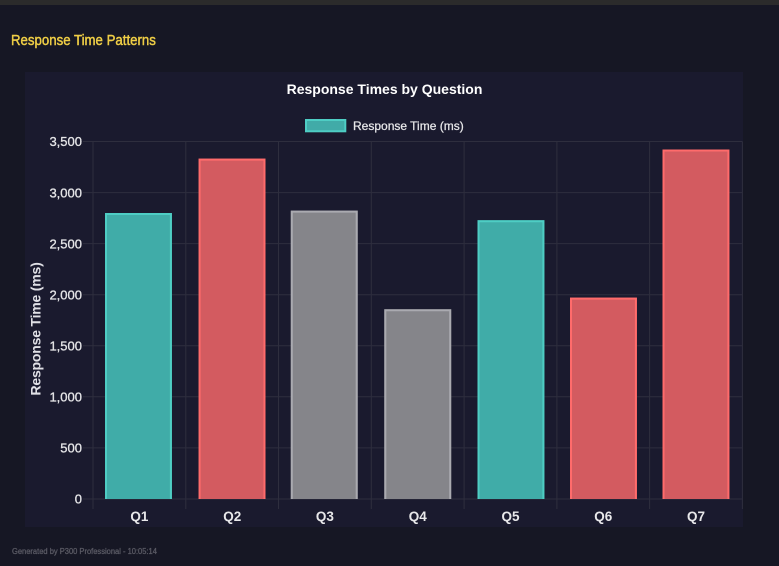 Image resolution: width=779 pixels, height=566 pixels. Describe the element at coordinates (139, 516) in the screenshot. I see `svg-text: Q1` at that location.